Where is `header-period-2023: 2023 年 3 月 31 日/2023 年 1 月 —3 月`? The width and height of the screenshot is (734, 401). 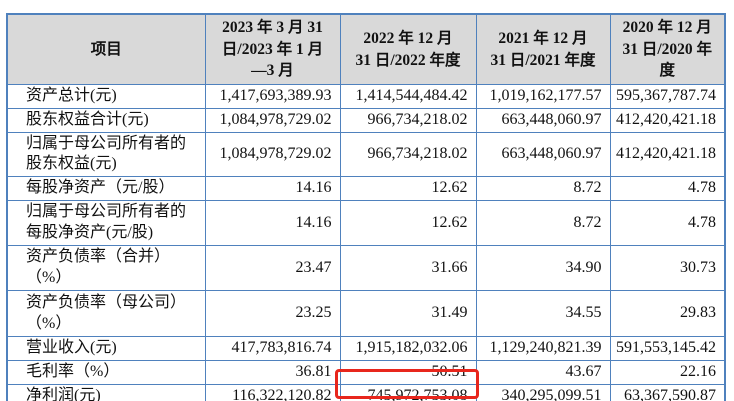 header-period-2023: 2023 年 3 月 31 日/2023 年 1 月 —3 月 is located at coordinates (272, 49).